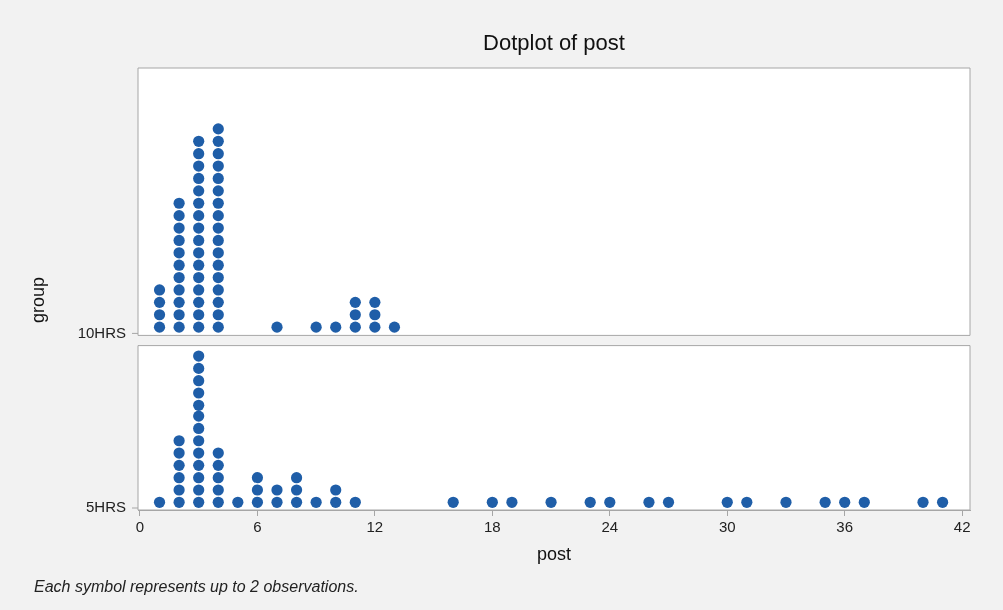 Image resolution: width=1003 pixels, height=610 pixels. What do you see at coordinates (196, 587) in the screenshot?
I see `text: Each symbol represents up to 2 observations.` at bounding box center [196, 587].